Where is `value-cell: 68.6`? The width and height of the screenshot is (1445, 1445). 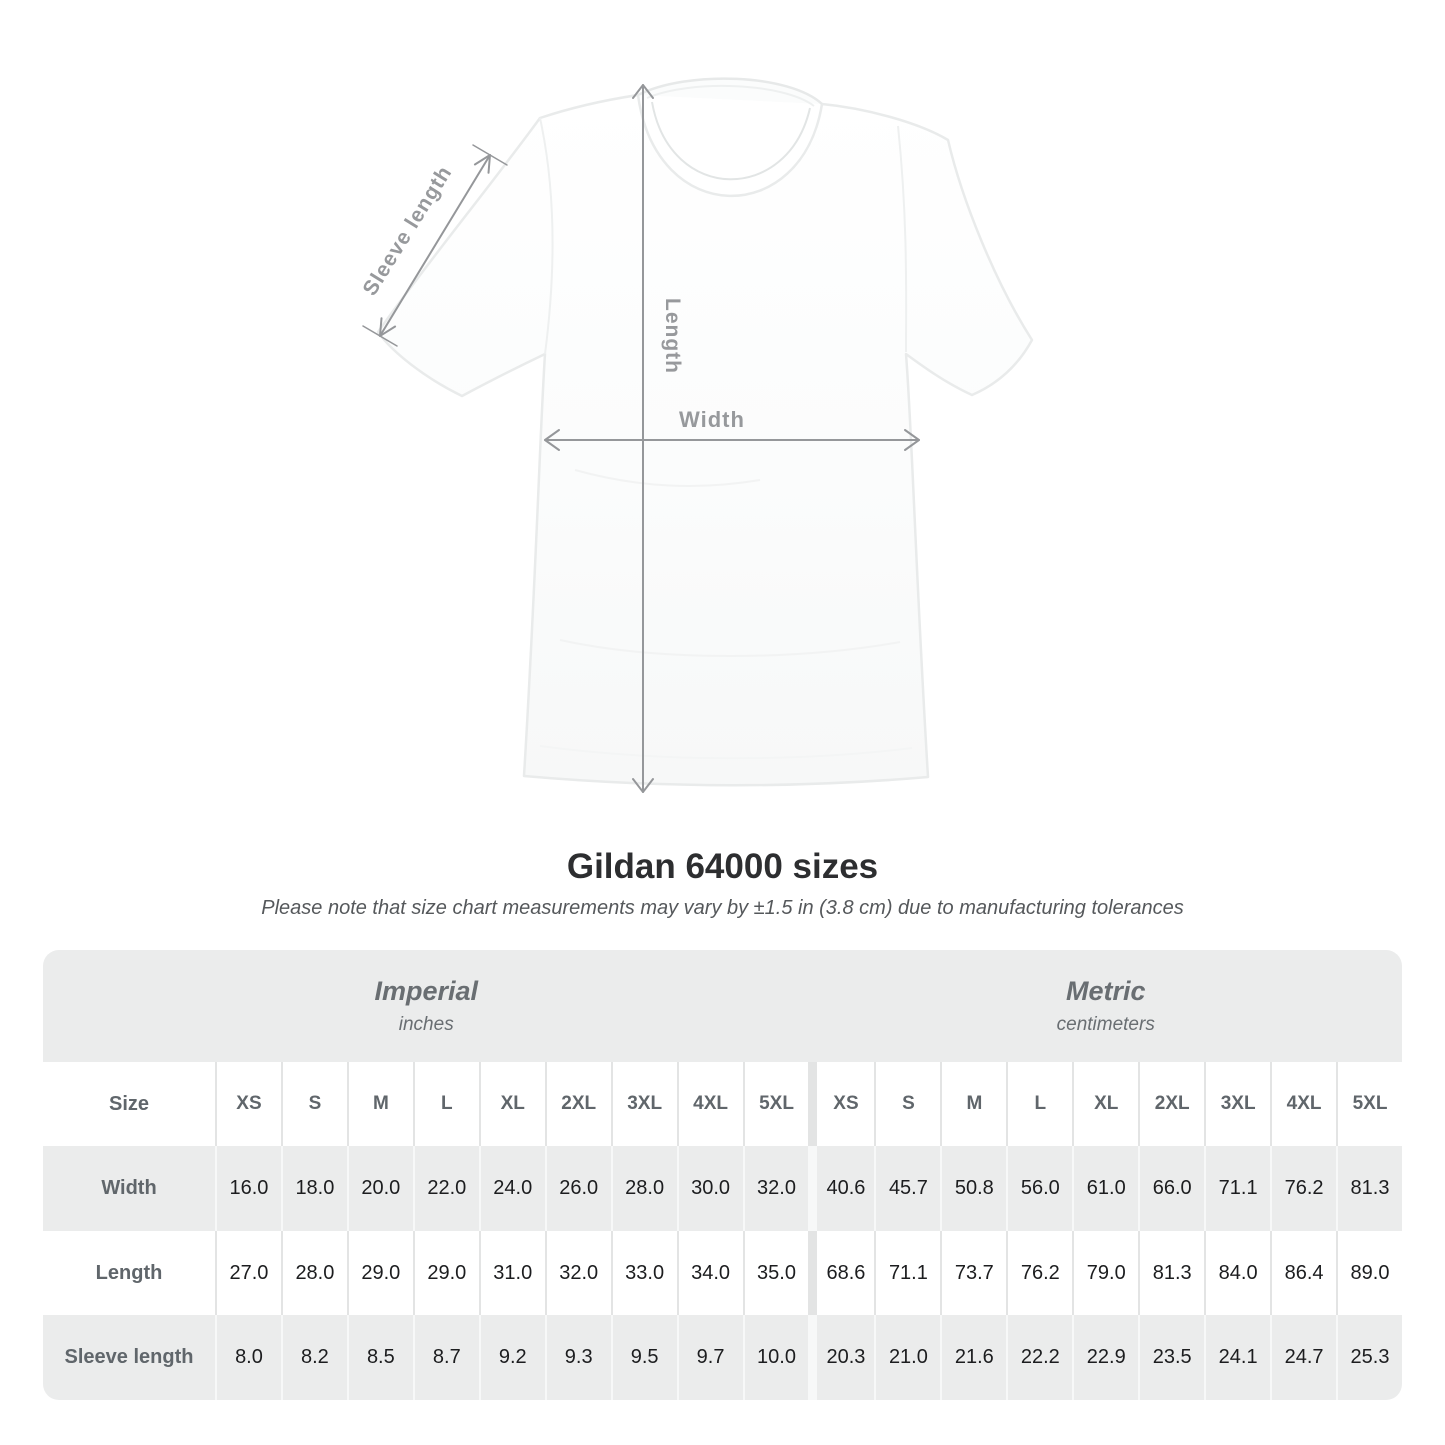 value-cell: 68.6 is located at coordinates (841, 1273).